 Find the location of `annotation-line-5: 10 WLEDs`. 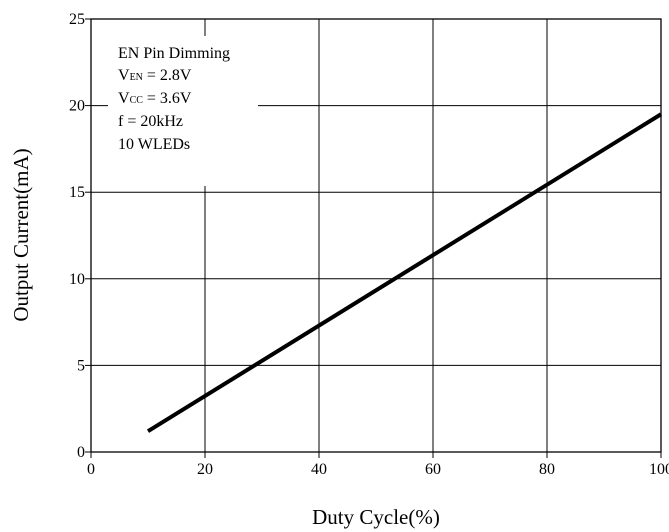

annotation-line-5: 10 WLEDs is located at coordinates (154, 144).